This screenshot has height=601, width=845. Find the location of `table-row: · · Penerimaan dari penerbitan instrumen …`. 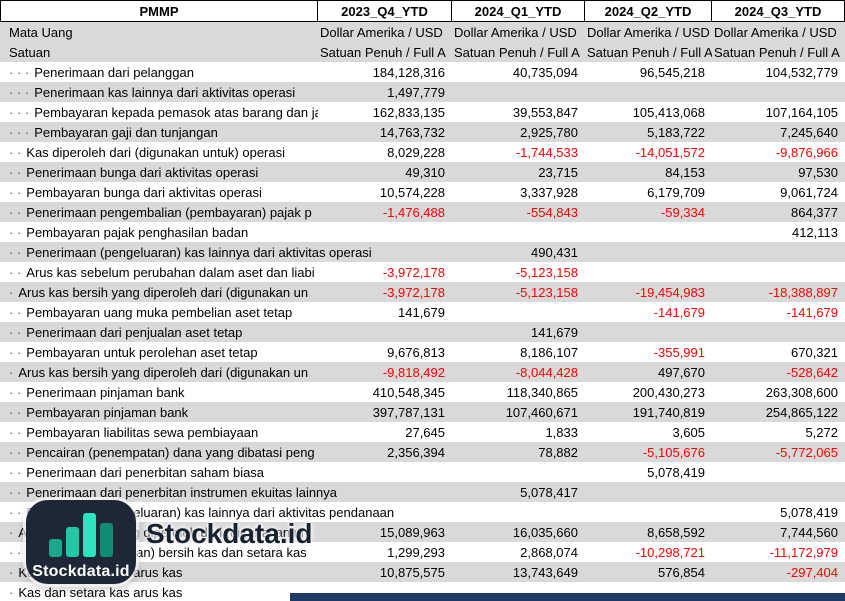

table-row: · · Penerimaan dari penerbitan instrumen … is located at coordinates (422, 492).